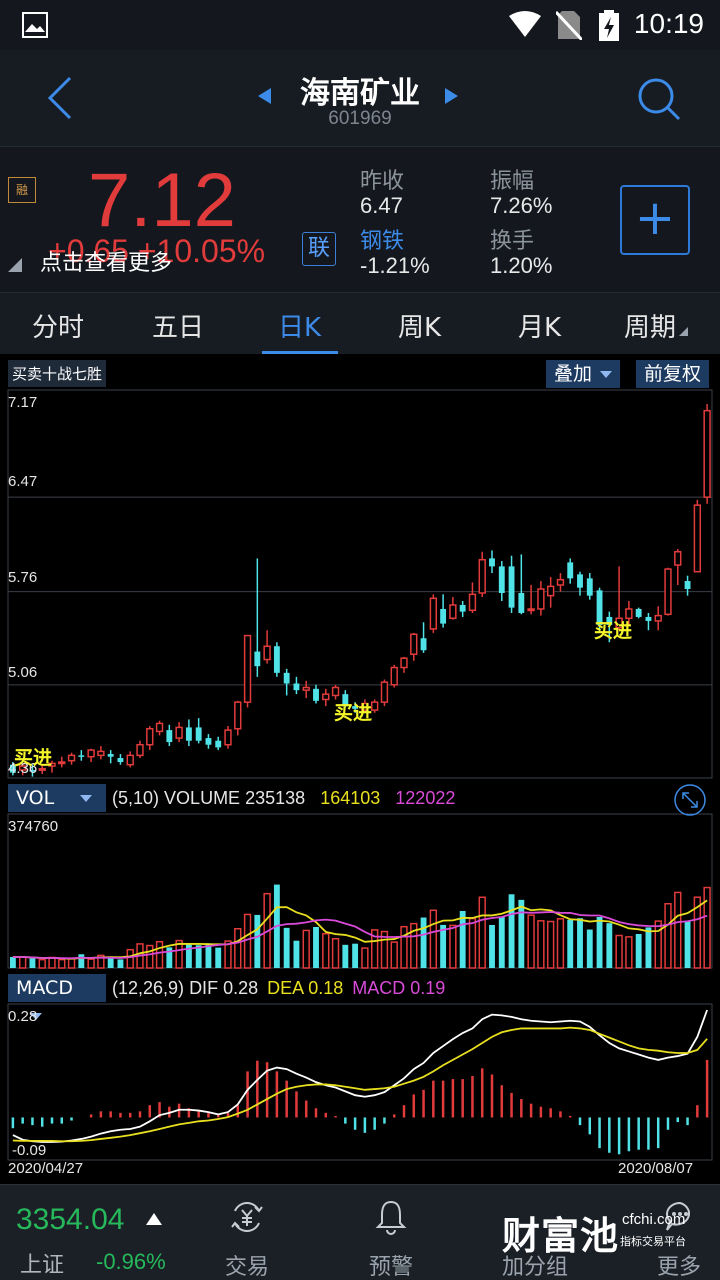 The width and height of the screenshot is (720, 1280). What do you see at coordinates (540, 328) in the screenshot?
I see `tab-monthly-k: 月K` at bounding box center [540, 328].